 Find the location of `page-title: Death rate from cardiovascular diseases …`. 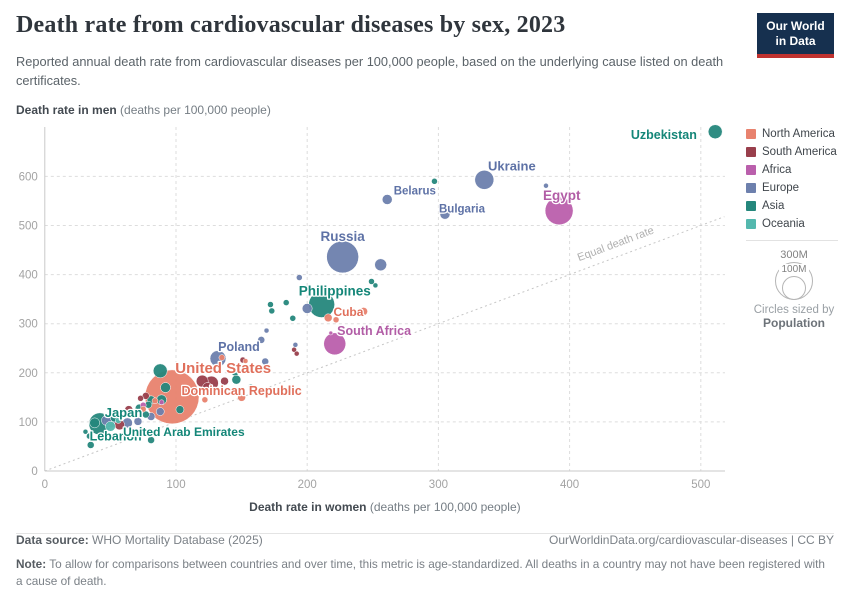

page-title: Death rate from cardiovascular diseases … is located at coordinates (291, 25).